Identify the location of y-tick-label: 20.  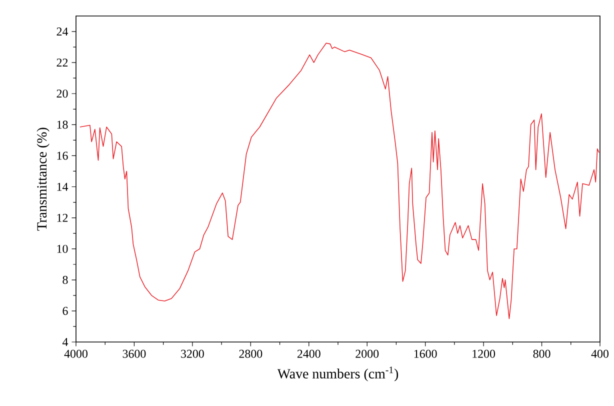
(62, 94).